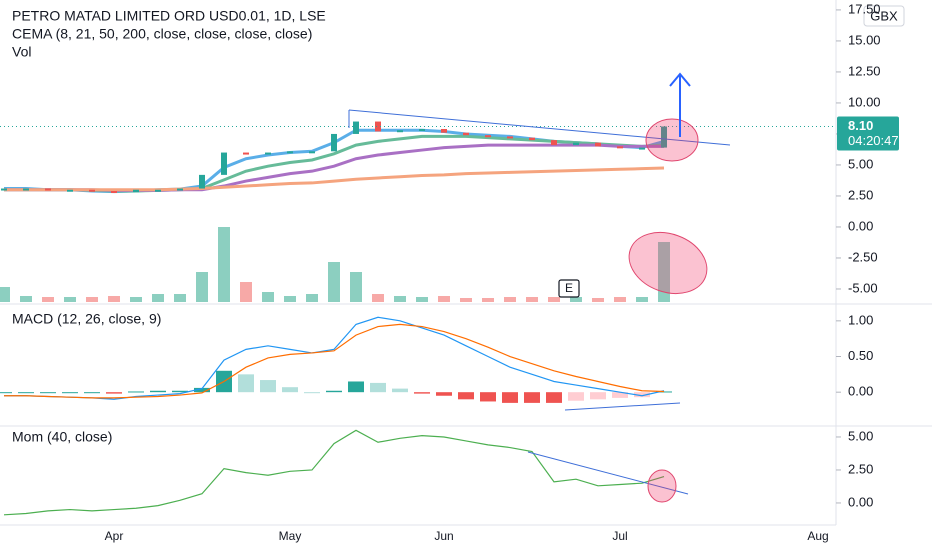 The image size is (932, 550). What do you see at coordinates (622, 406) in the screenshot?
I see `trend-line` at bounding box center [622, 406].